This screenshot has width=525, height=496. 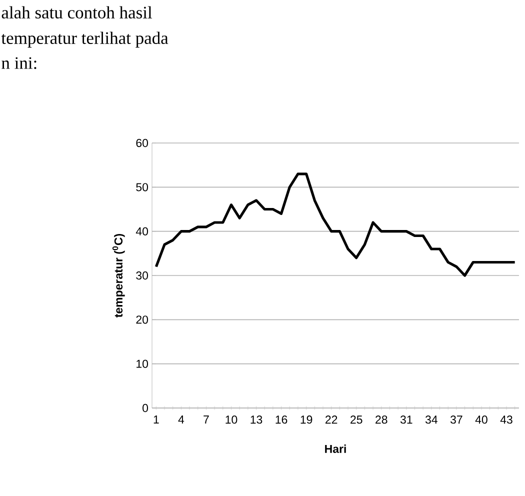 I want to click on x-tick-label: 25, so click(x=356, y=420).